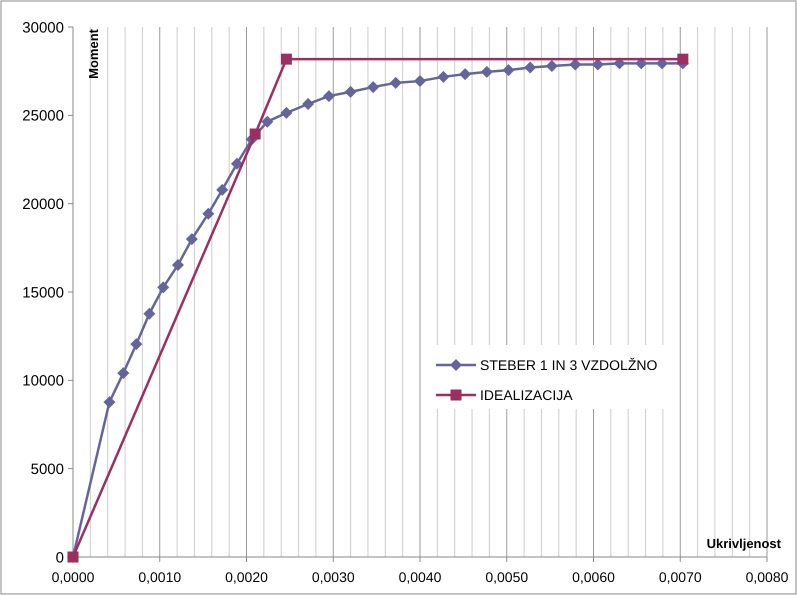 This screenshot has height=595, width=797. I want to click on x-tick-label: 0,0040, so click(420, 577).